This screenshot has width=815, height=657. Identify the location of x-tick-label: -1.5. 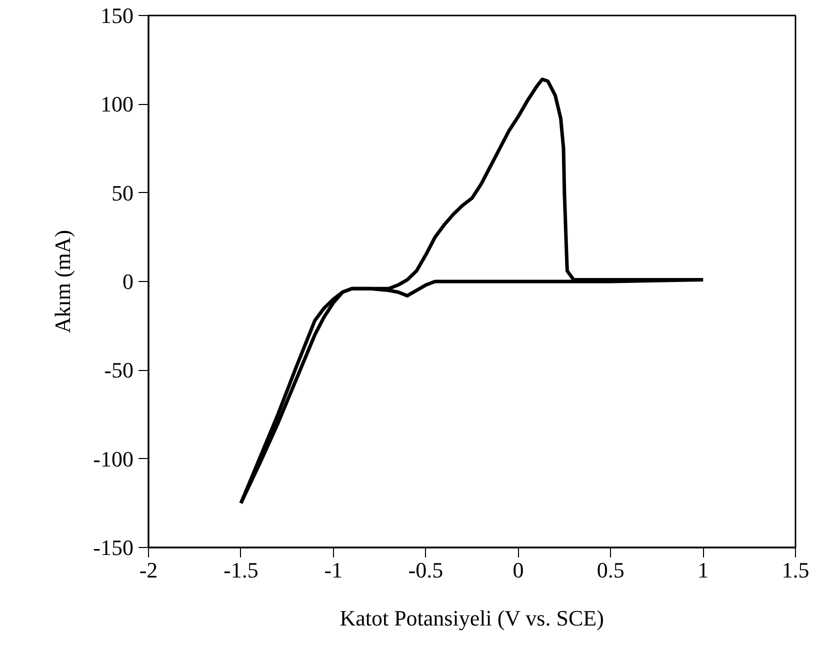
(241, 570).